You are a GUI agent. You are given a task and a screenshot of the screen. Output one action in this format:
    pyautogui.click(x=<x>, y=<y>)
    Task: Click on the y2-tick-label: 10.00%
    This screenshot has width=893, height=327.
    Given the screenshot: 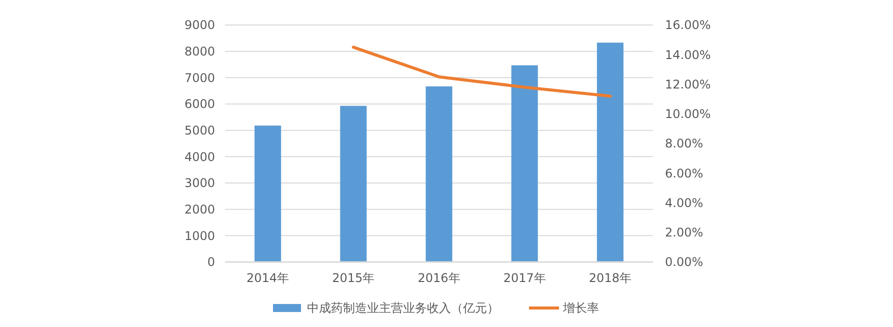 What is the action you would take?
    pyautogui.click(x=688, y=114)
    